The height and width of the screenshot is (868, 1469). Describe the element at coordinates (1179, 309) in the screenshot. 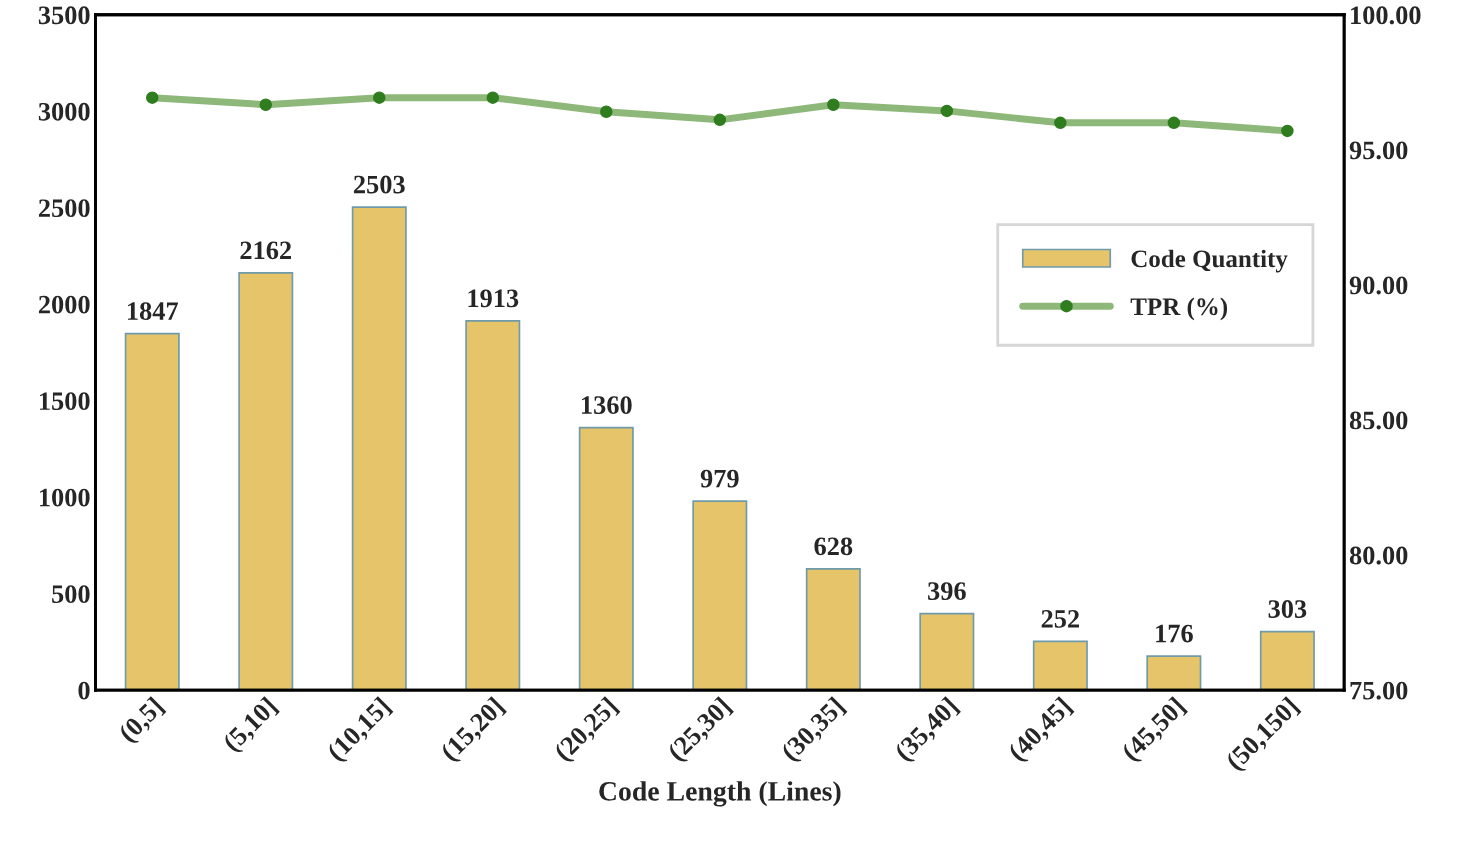

I see `legend-label: TPR (%)` at that location.